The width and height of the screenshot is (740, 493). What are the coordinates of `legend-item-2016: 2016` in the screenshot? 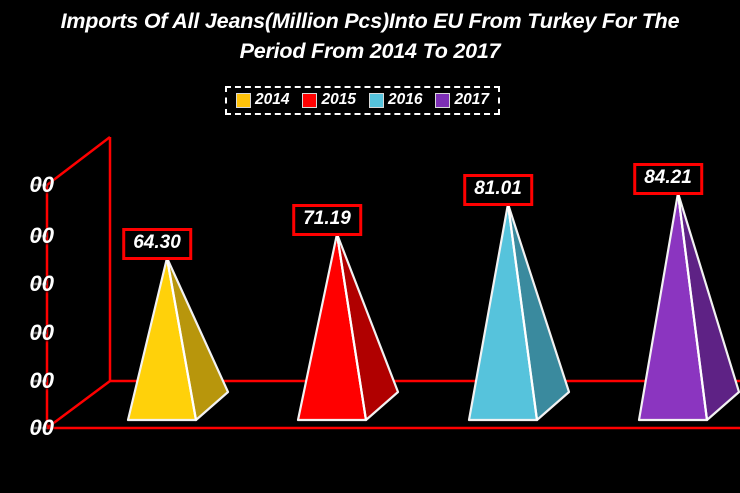 It's located at (395, 100).